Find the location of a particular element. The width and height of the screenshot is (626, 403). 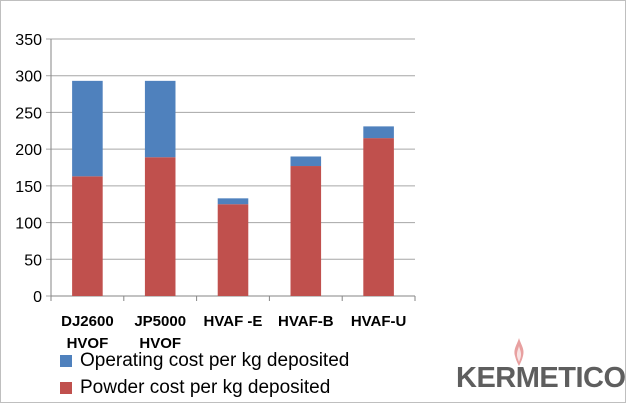

legend-item-operating: Operating cost per kg deposited is located at coordinates (204, 360).